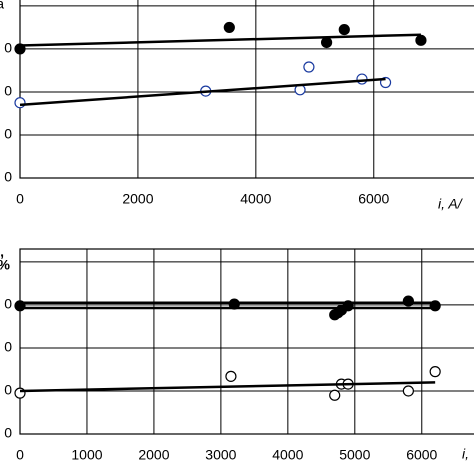 The width and height of the screenshot is (474, 474). Describe the element at coordinates (451, 204) in the screenshot. I see `x-axis-label: i, A/` at that location.